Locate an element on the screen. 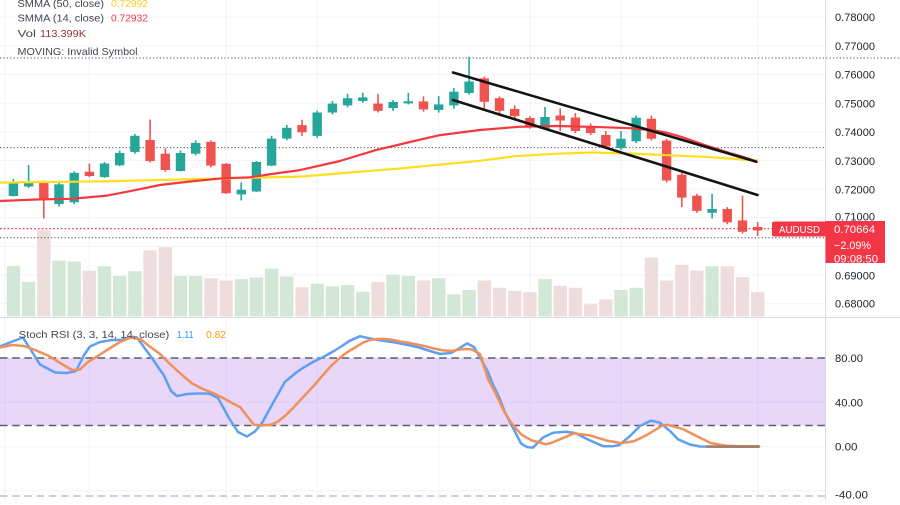  svg-text: 09:08:50 is located at coordinates (856, 260).